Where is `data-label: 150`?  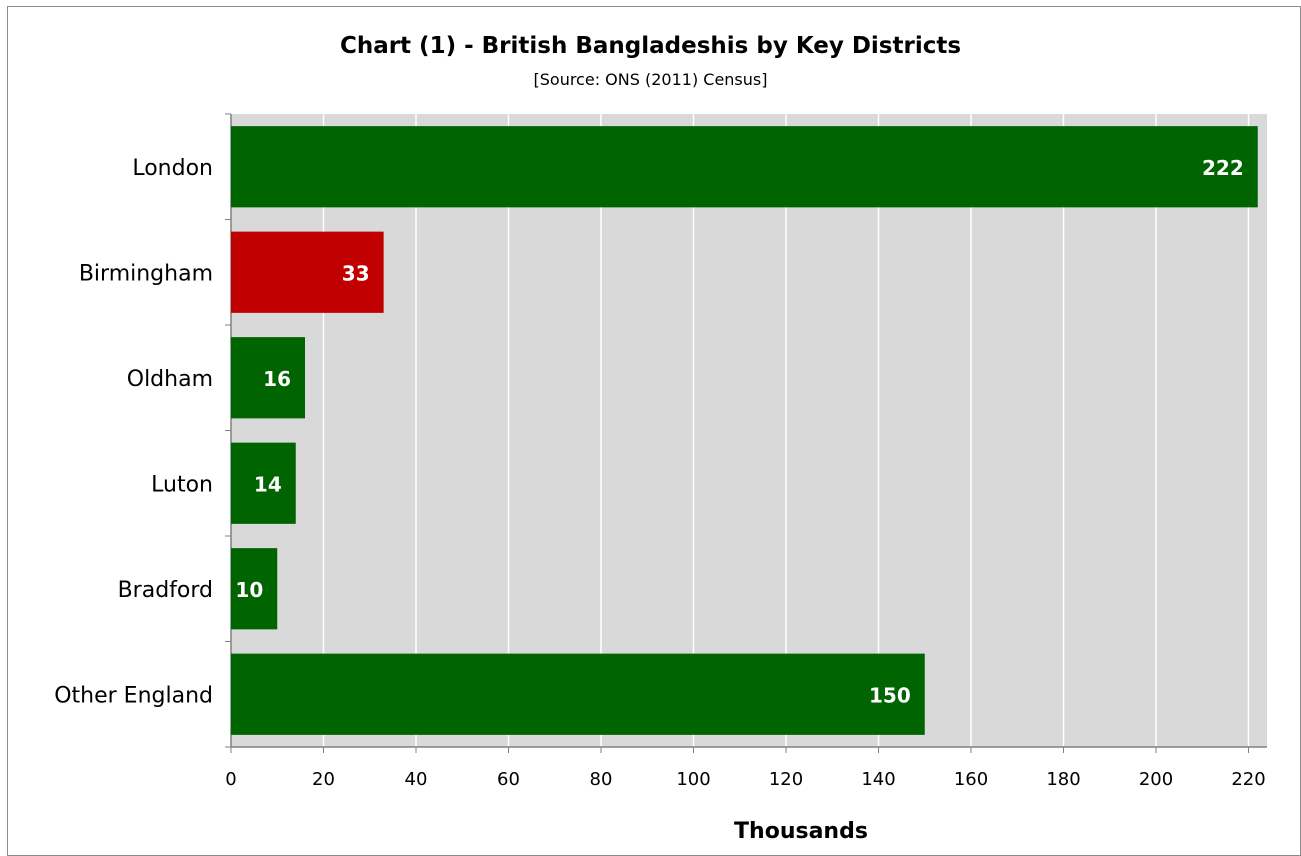 data-label: 150 is located at coordinates (890, 695).